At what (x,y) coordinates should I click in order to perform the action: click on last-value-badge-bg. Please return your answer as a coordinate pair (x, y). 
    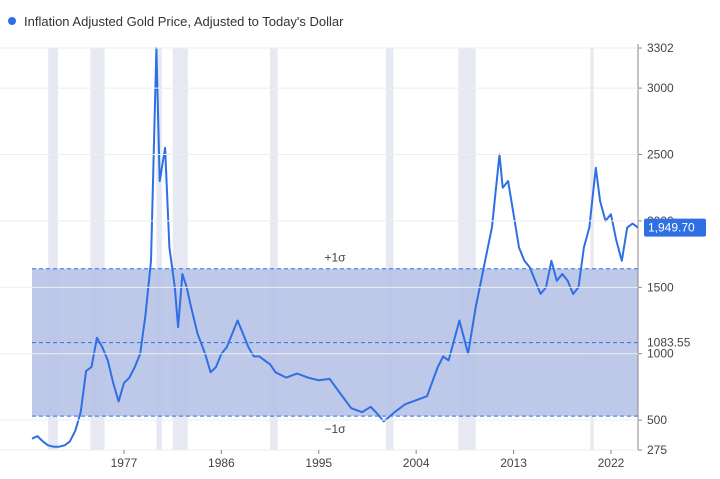
    Looking at the image, I should click on (675, 227).